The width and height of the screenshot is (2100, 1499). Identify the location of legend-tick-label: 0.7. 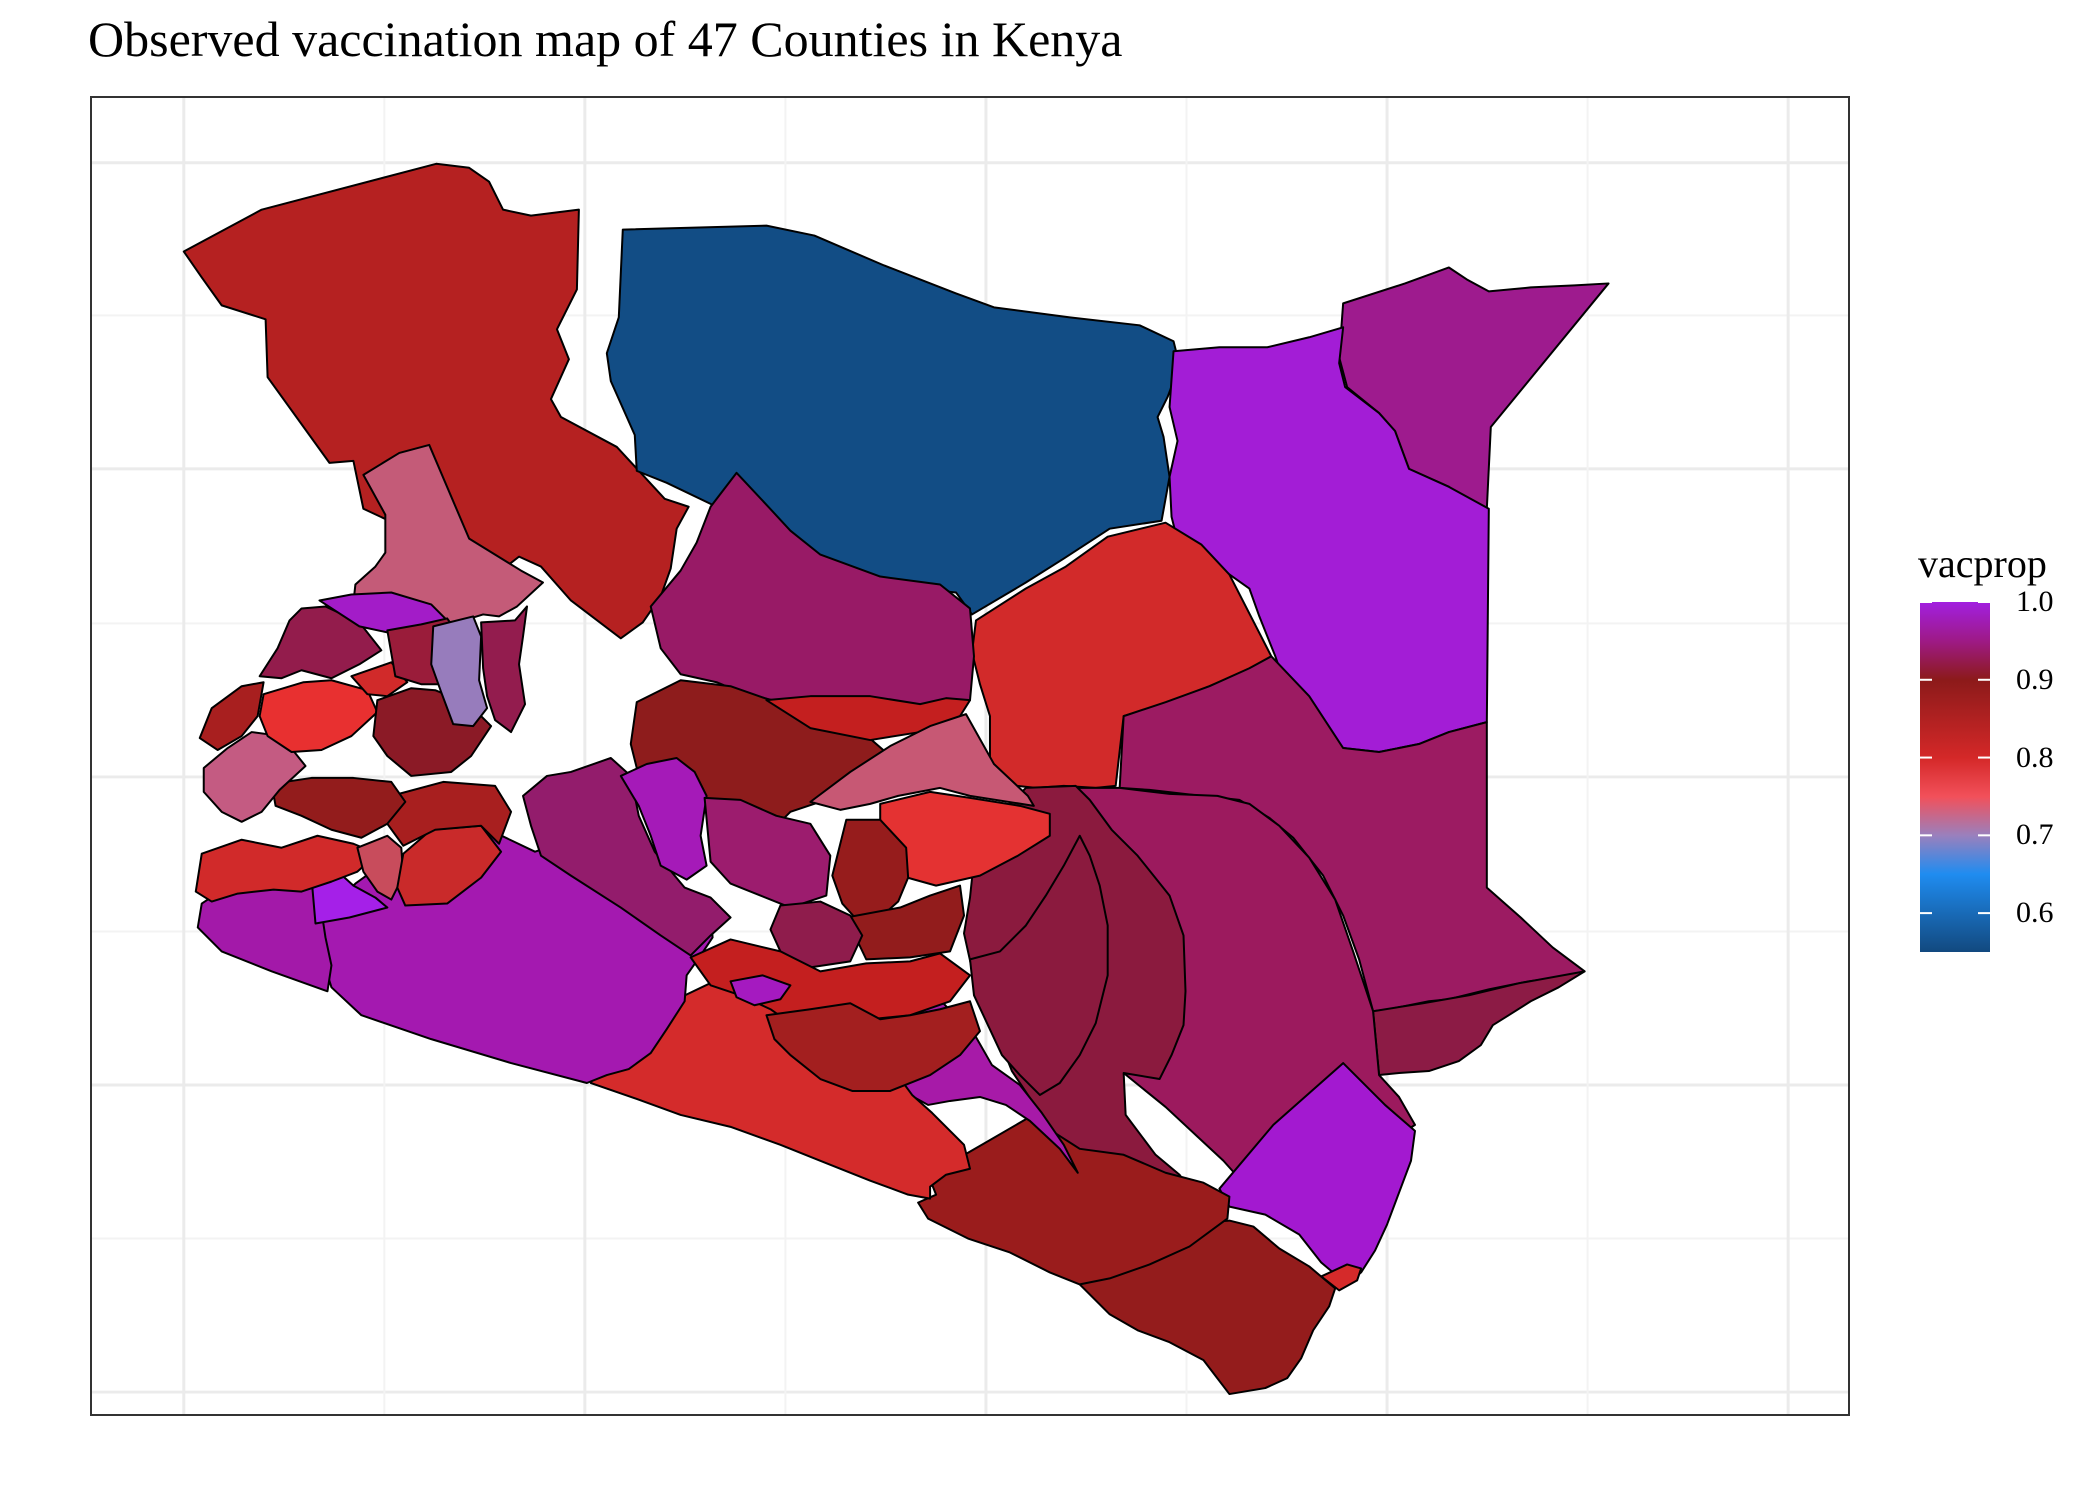
(2035, 835).